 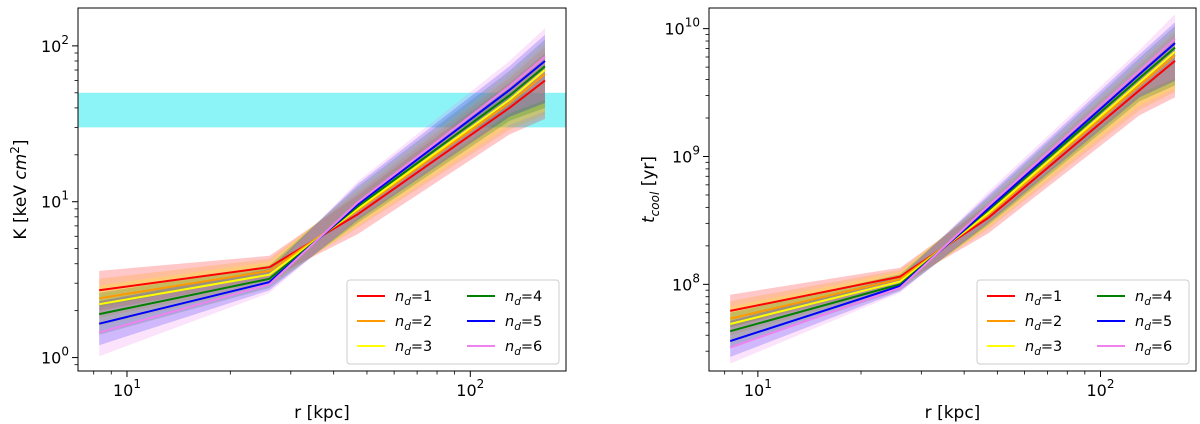 What do you see at coordinates (682, 27) in the screenshot?
I see `y-tick-label: 10¹⁰` at bounding box center [682, 27].